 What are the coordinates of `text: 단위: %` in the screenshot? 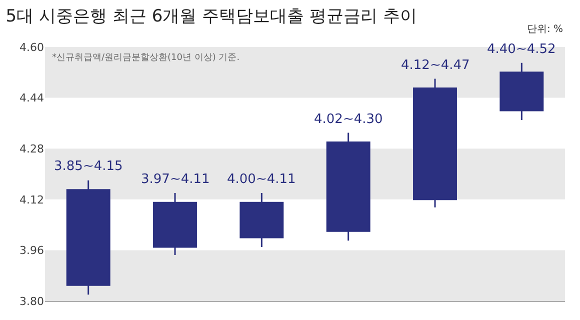 It's located at (545, 29).